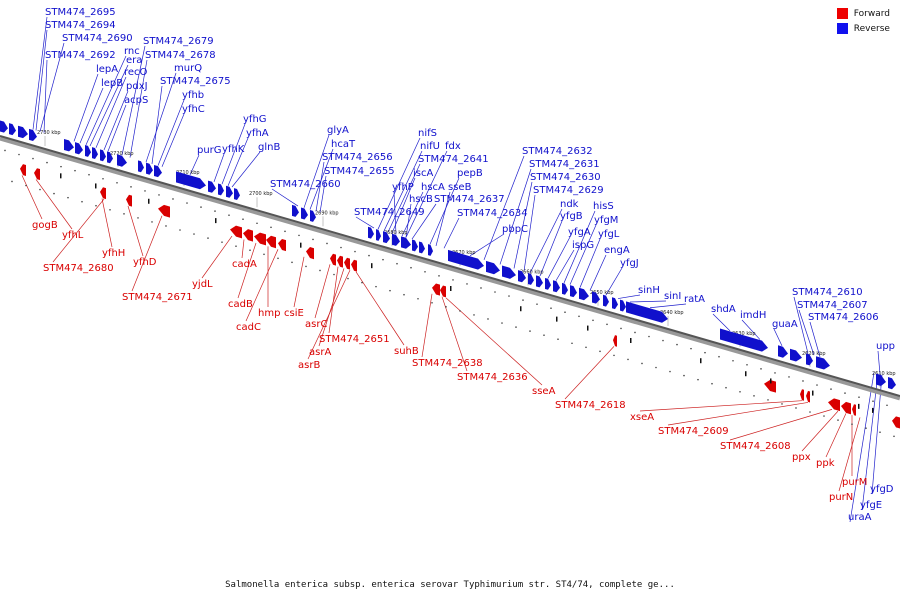 This screenshot has height=600, width=900. Describe the element at coordinates (294, 313) in the screenshot. I see `forward-gene-label: csiE` at that location.